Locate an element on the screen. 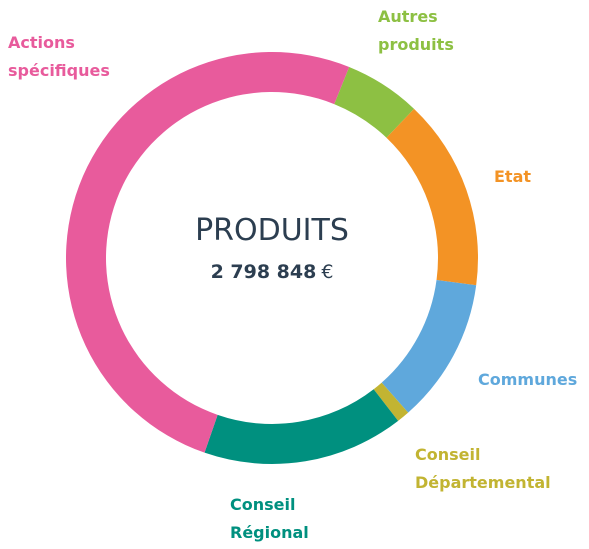 The width and height of the screenshot is (589, 549). center-title: PRODUITS is located at coordinates (272, 230).